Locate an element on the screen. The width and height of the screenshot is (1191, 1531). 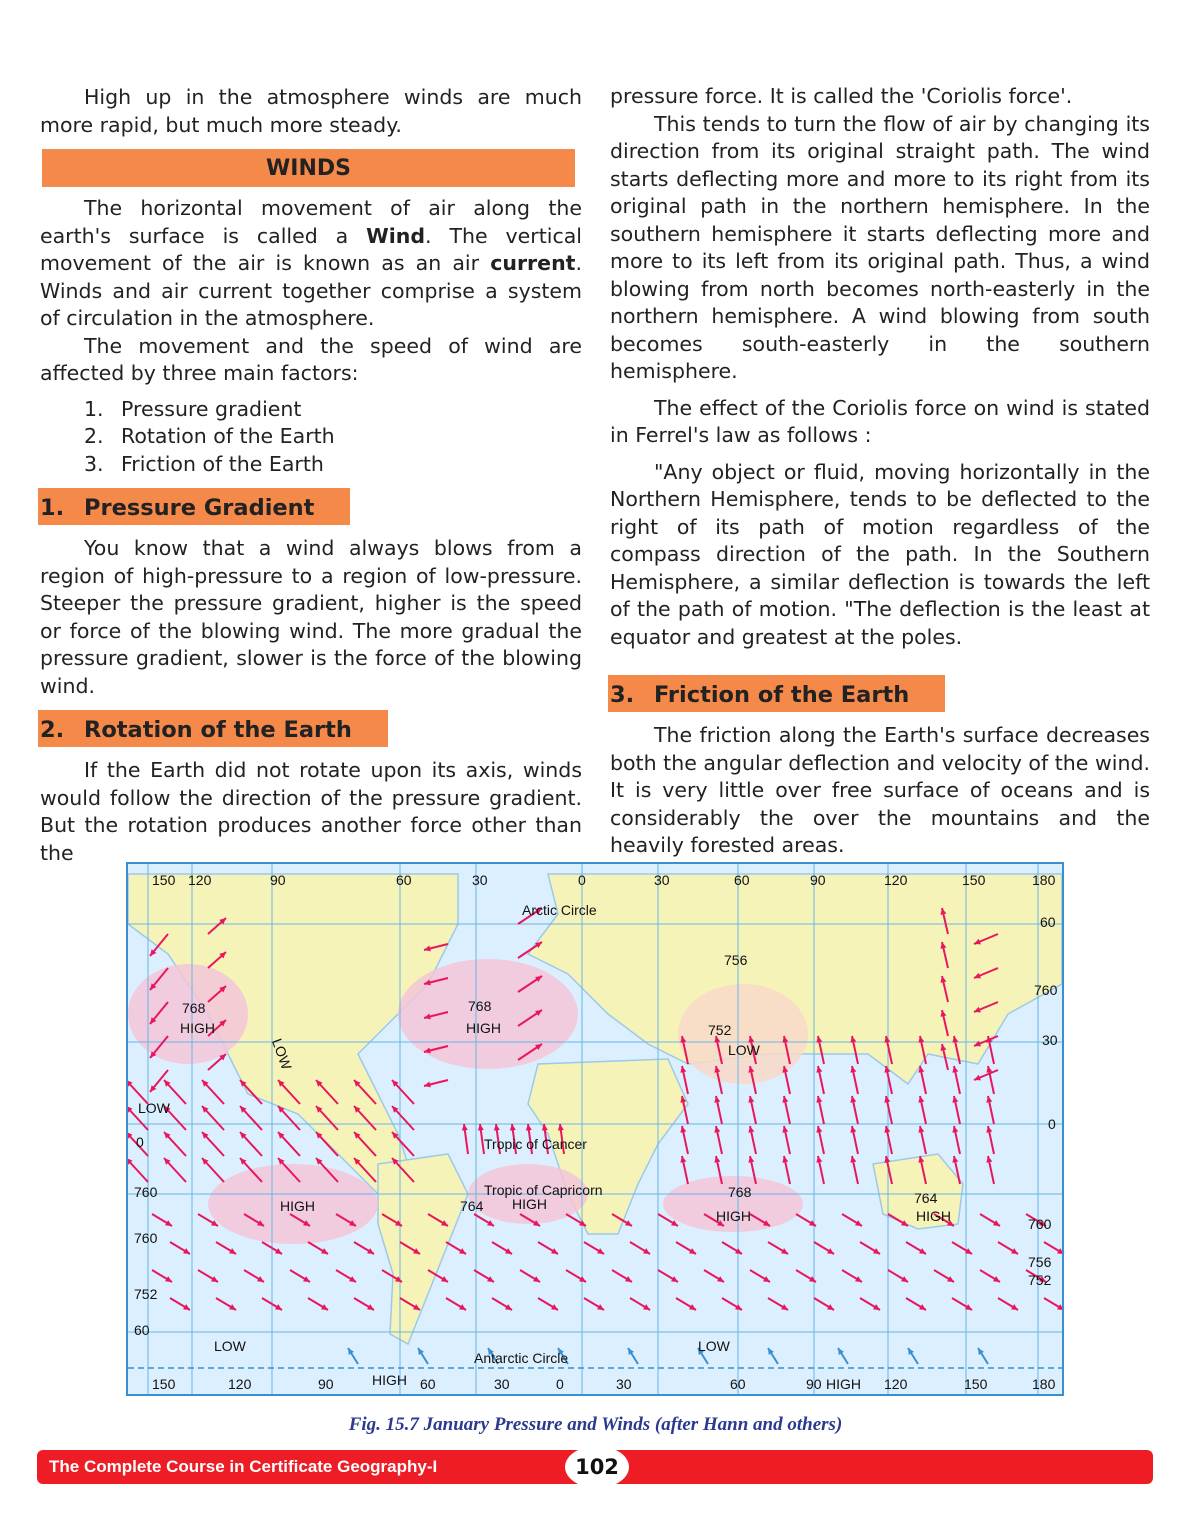
tick-bottom: 180 is located at coordinates (1044, 1384).